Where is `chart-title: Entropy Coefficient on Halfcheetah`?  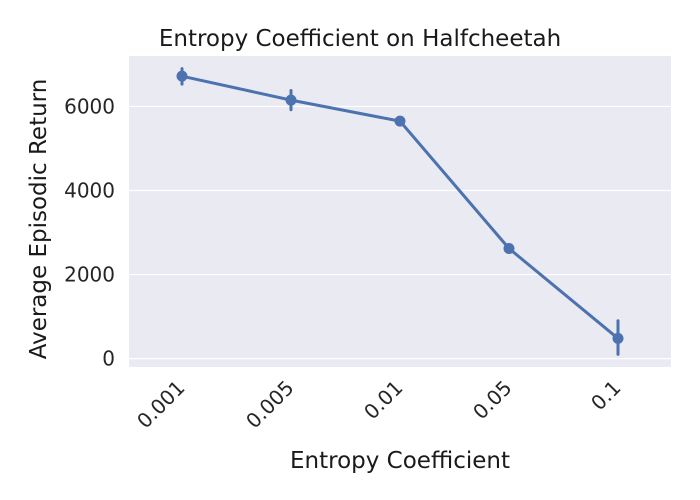
chart-title: Entropy Coefficient on Halfcheetah is located at coordinates (360, 39).